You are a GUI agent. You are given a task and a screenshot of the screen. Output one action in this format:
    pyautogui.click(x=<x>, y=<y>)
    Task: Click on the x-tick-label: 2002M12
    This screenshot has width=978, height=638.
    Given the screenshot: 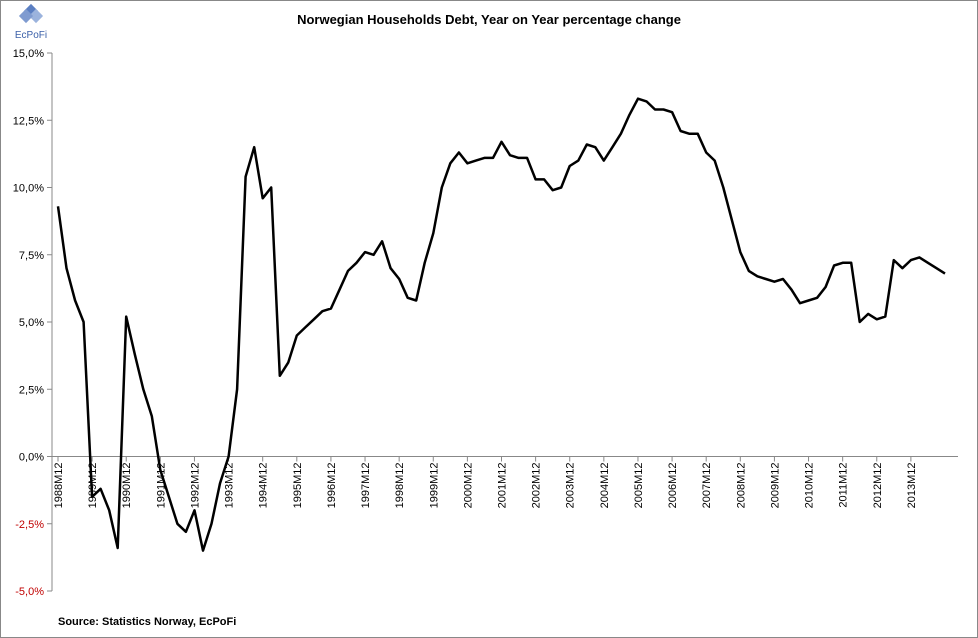 What is the action you would take?
    pyautogui.click(x=537, y=486)
    